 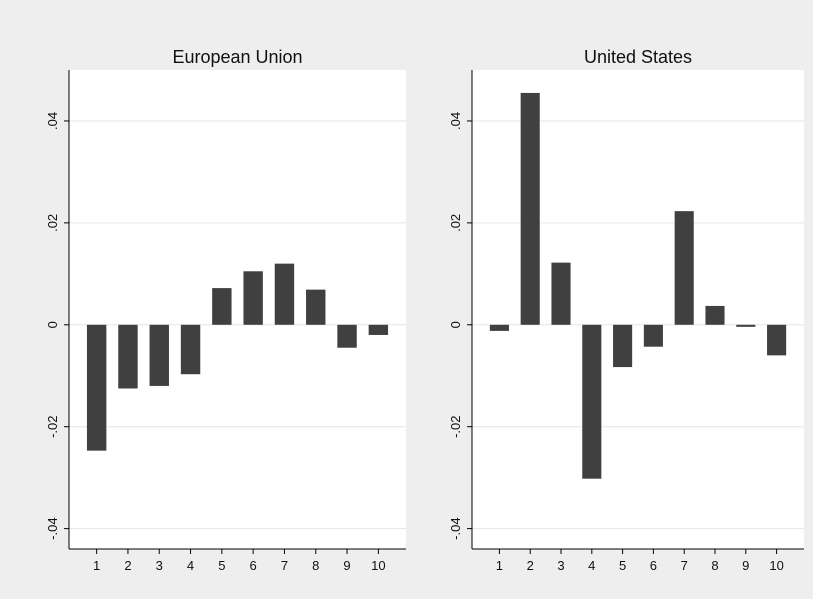 I want to click on panel-title: European Union, so click(x=237, y=57).